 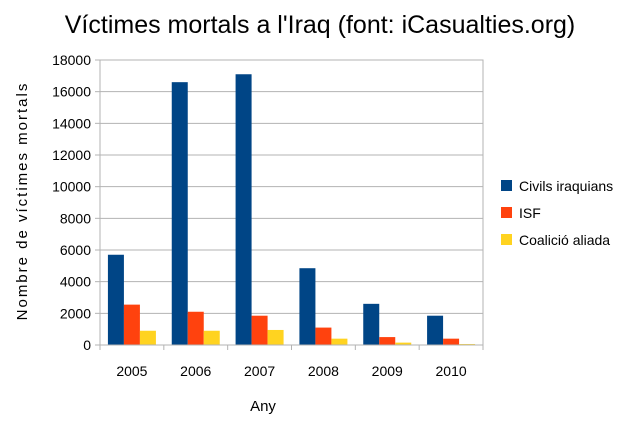 I want to click on x-tick-label: 2008, so click(x=323, y=371).